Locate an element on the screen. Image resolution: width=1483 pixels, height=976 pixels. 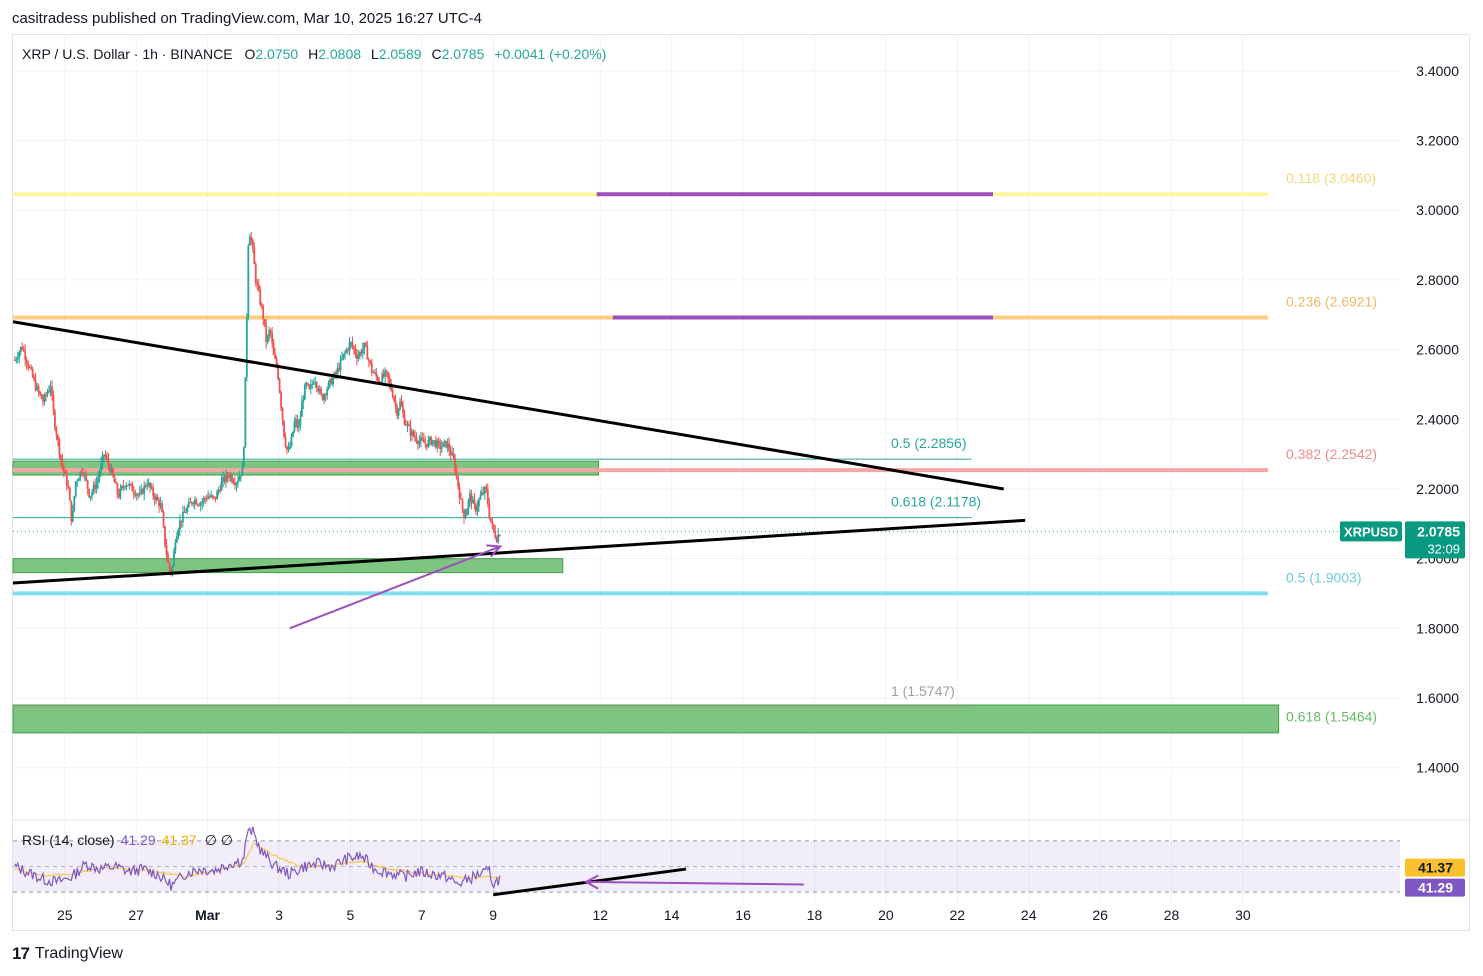
countdown: 32:09 is located at coordinates (1443, 548).